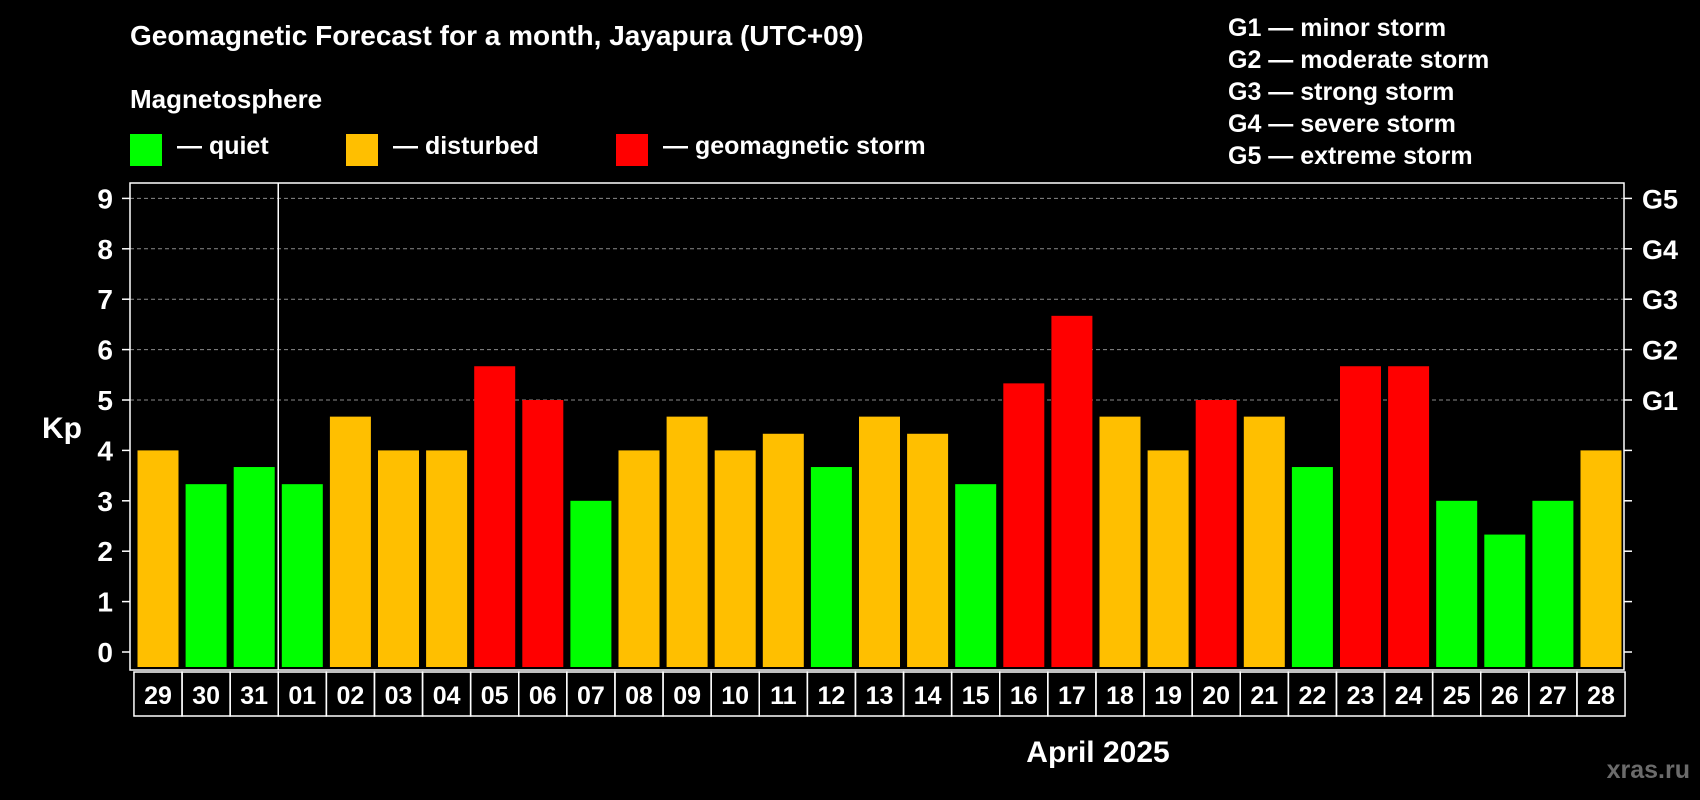  I want to click on y-tick-label-1: 1, so click(105, 602).